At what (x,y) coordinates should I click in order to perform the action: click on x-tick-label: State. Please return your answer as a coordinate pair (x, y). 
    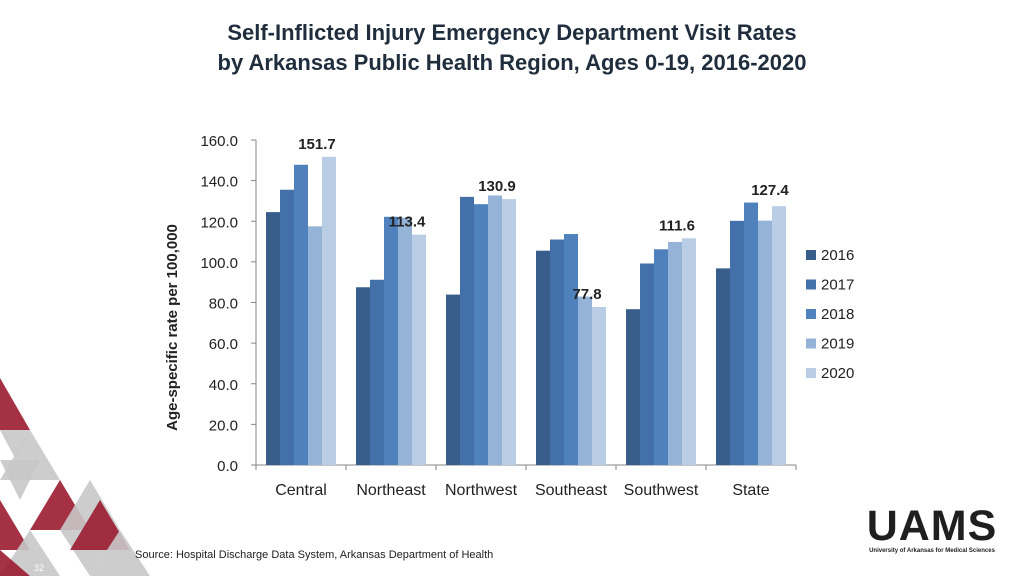
    Looking at the image, I should click on (750, 490).